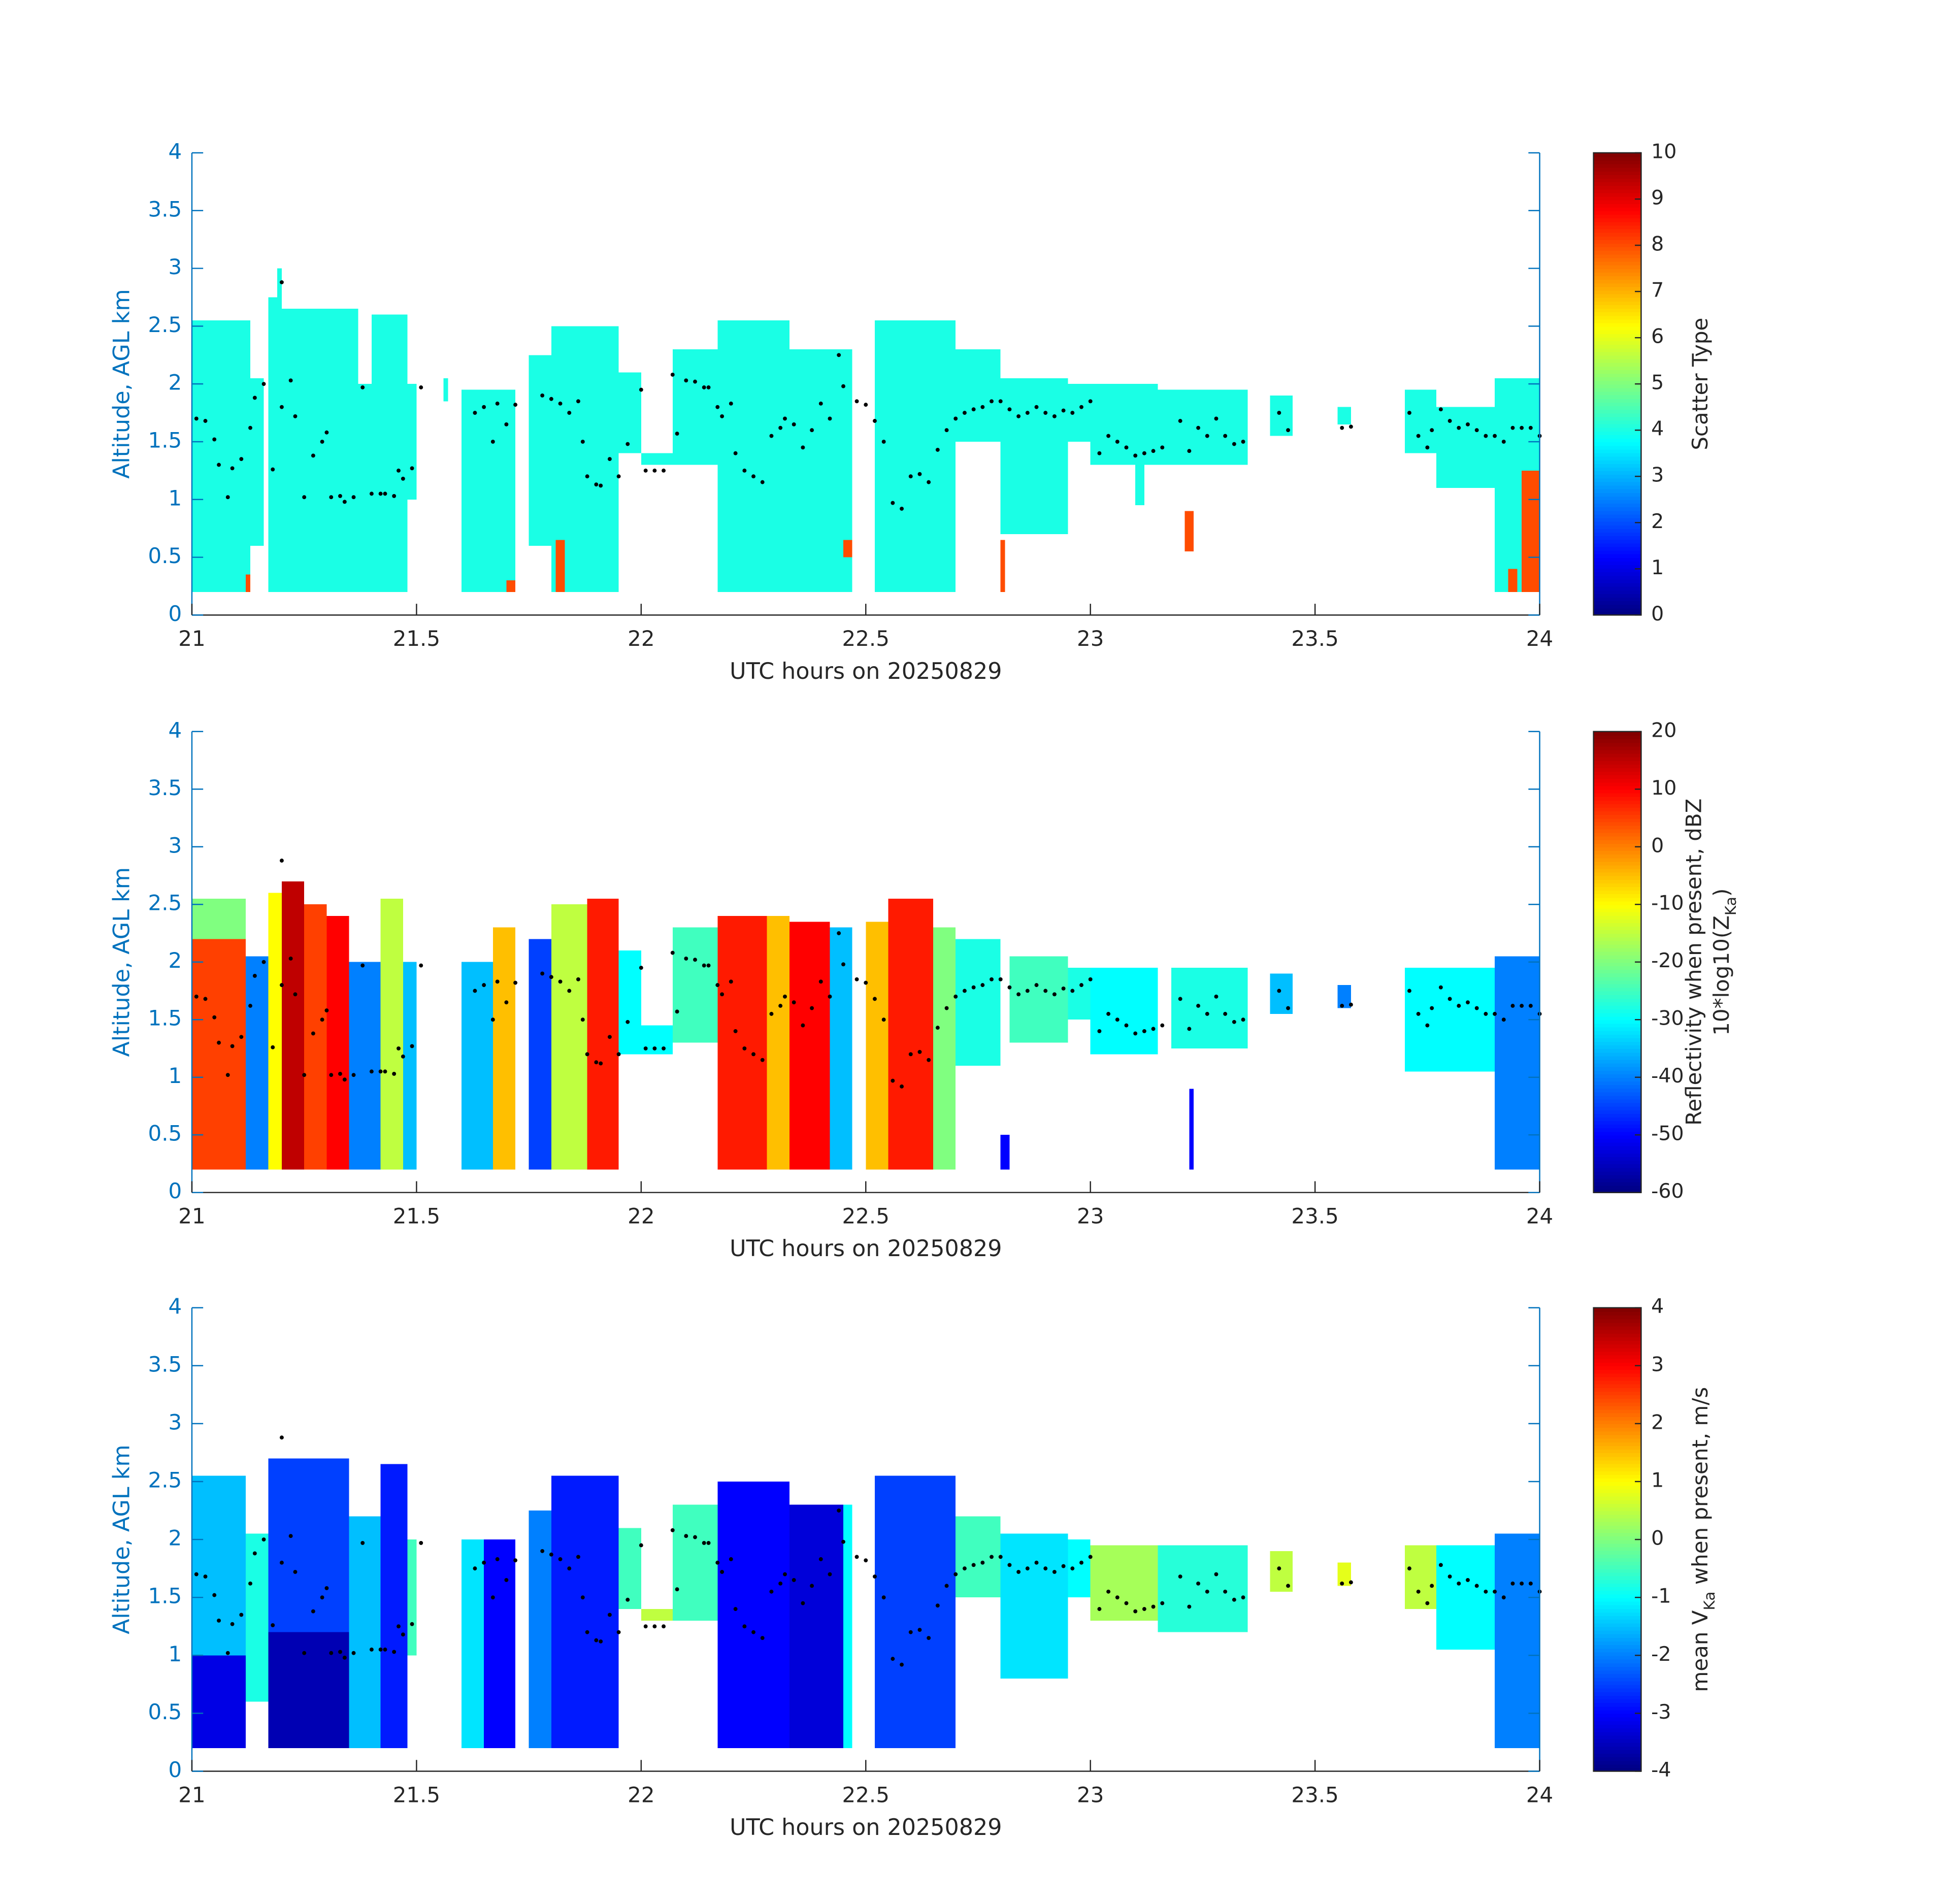  I want to click on colorbar-label-part: when present, m/s, so click(1699, 1490).